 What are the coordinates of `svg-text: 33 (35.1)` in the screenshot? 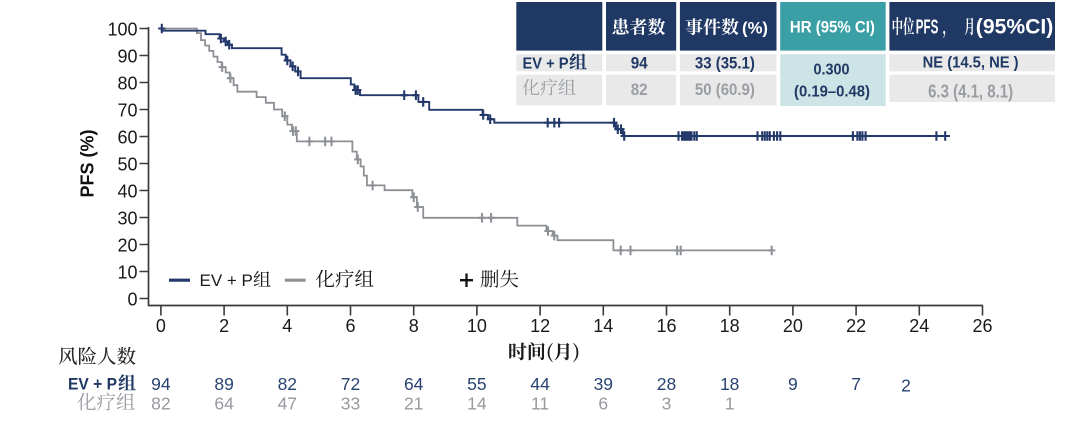 It's located at (725, 63).